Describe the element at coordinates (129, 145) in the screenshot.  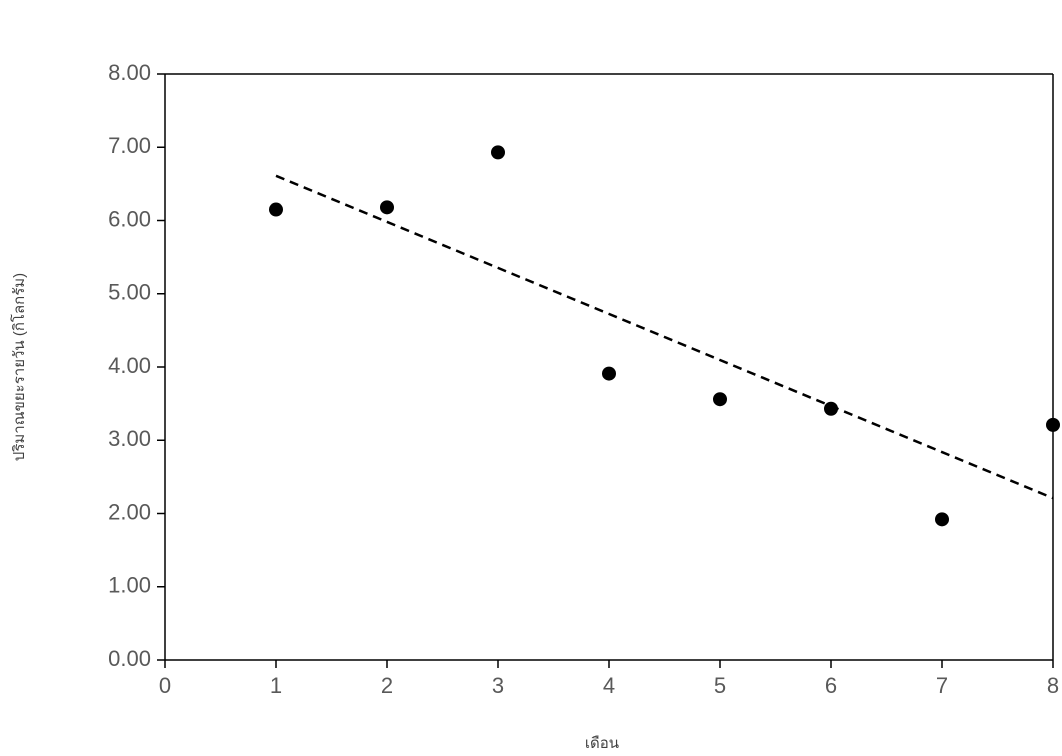
I see `y-tick-label: 7.00` at that location.